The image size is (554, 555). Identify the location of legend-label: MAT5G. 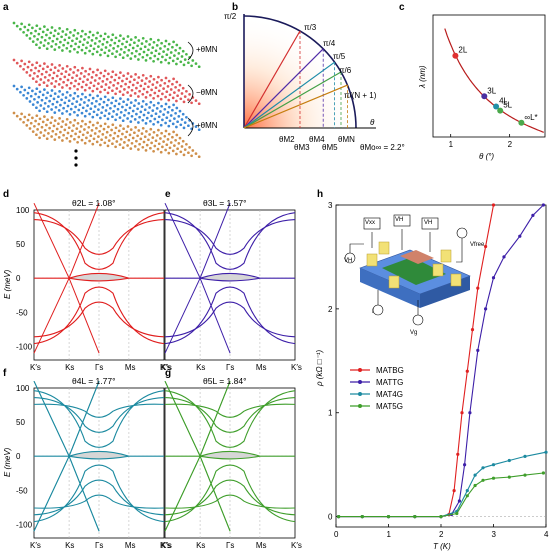
(389, 406).